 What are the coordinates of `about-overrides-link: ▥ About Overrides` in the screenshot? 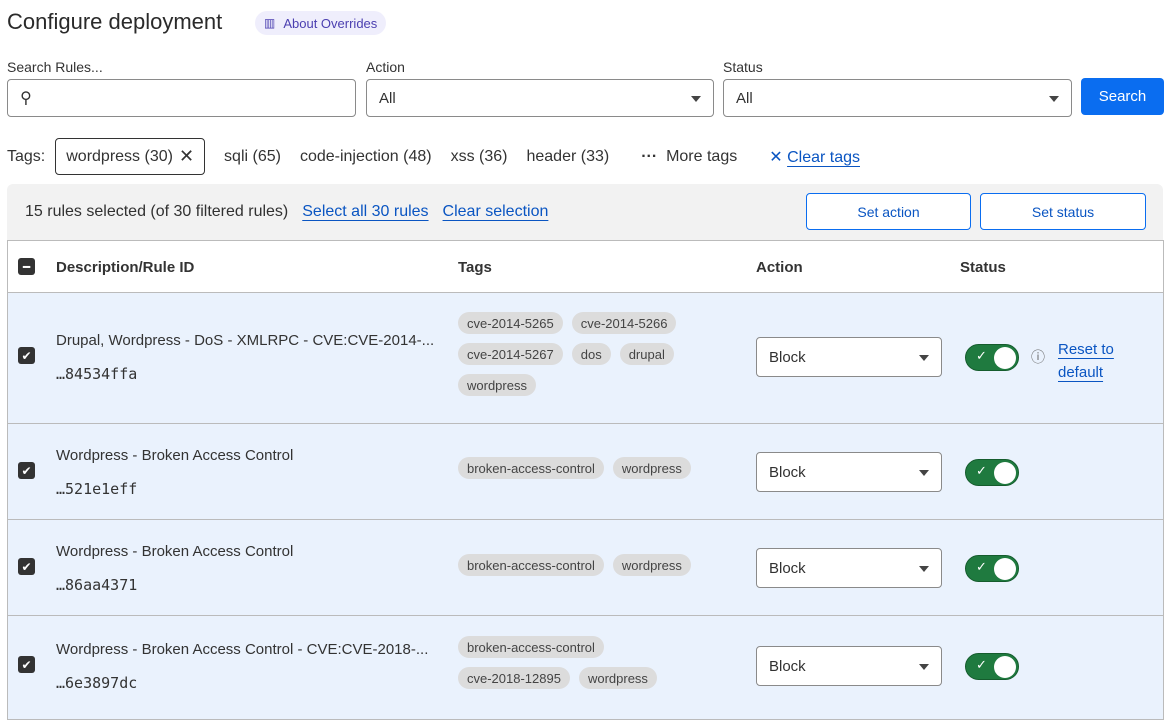 It's located at (321, 23).